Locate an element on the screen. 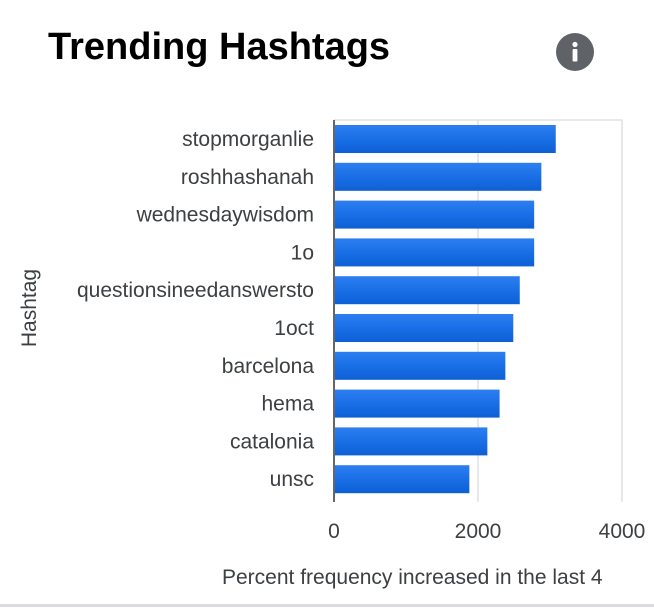 This screenshot has height=608, width=654. info-button is located at coordinates (575, 52).